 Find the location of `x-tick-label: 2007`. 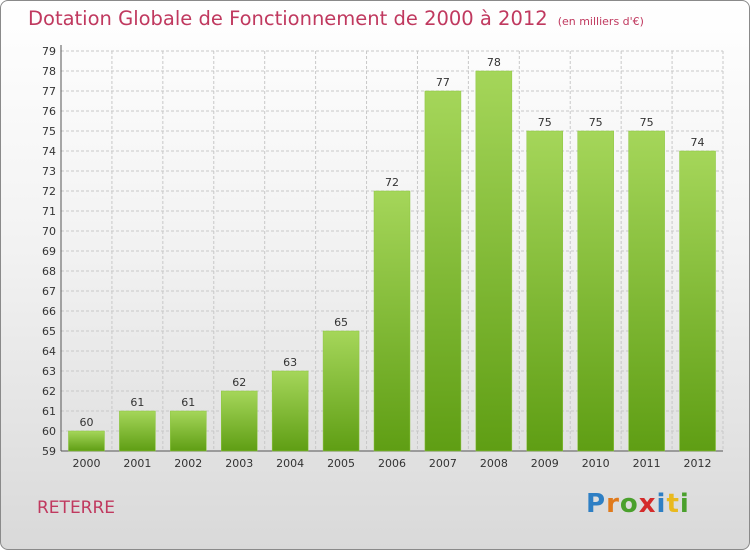

x-tick-label: 2007 is located at coordinates (443, 463).